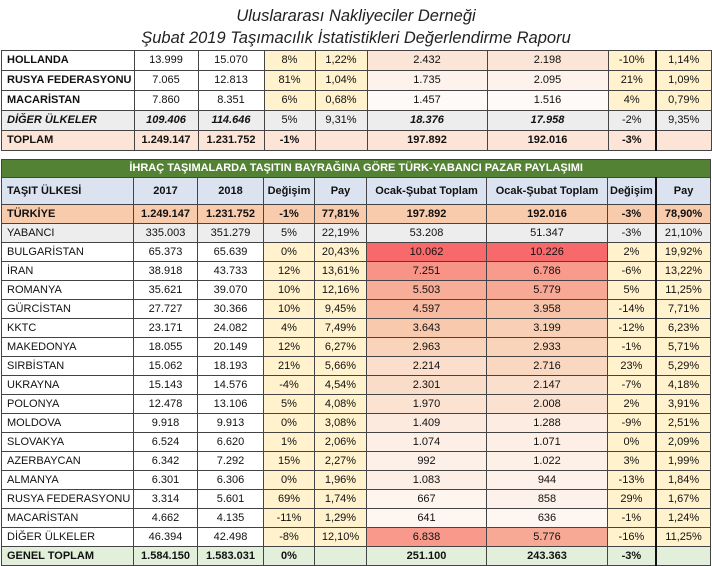  I want to click on cell-os2: 3.958, so click(547, 309).